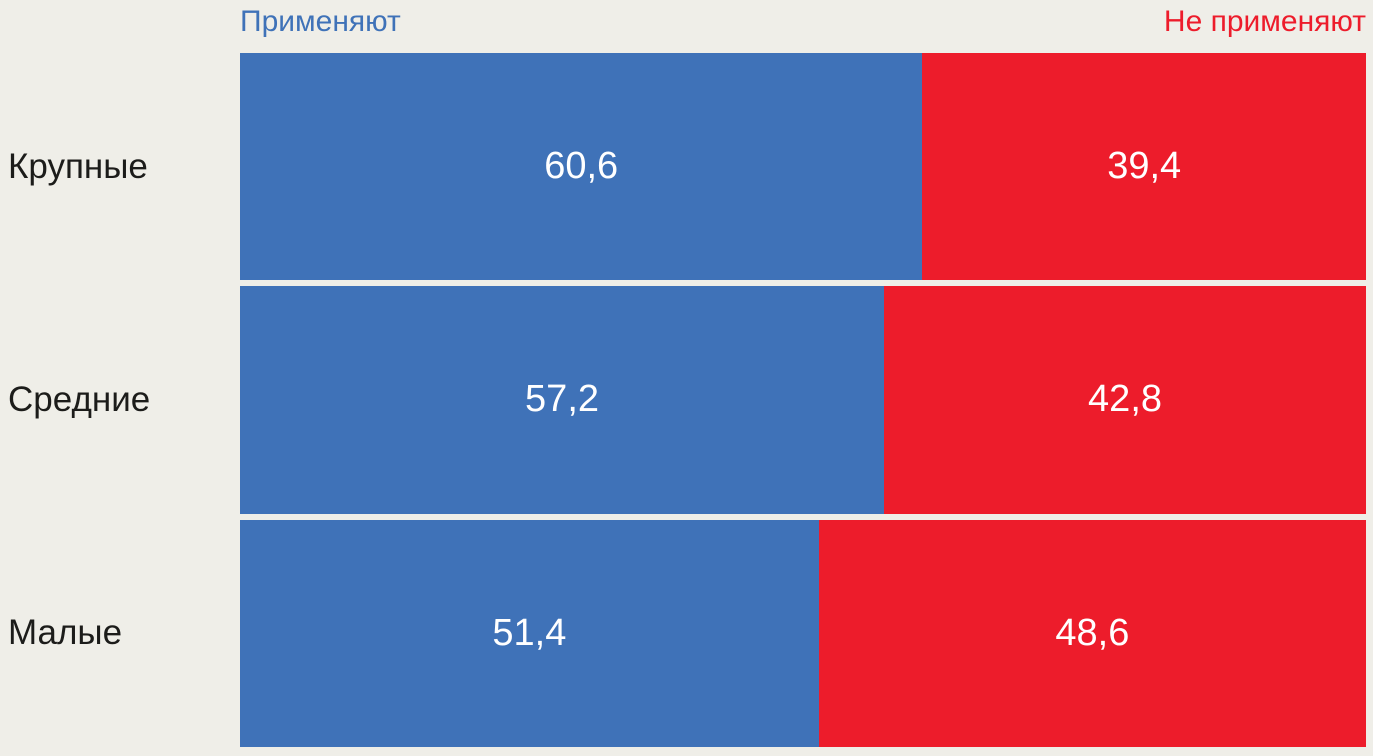 Image resolution: width=1373 pixels, height=756 pixels. I want to click on bar-segment-not-apply: 48,6, so click(1092, 633).